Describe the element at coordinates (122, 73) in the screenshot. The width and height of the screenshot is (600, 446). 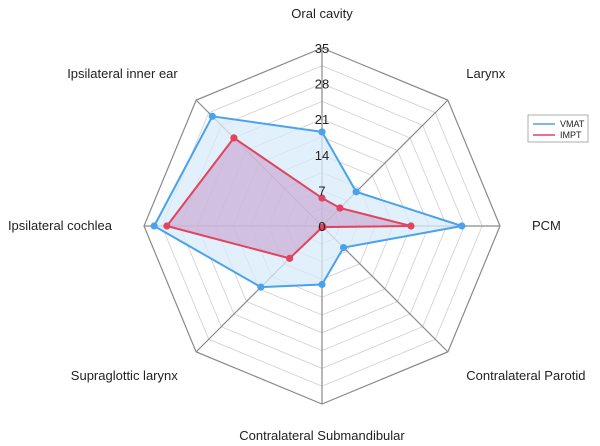
I see `axis-label: Ipsilateral inner ear` at that location.